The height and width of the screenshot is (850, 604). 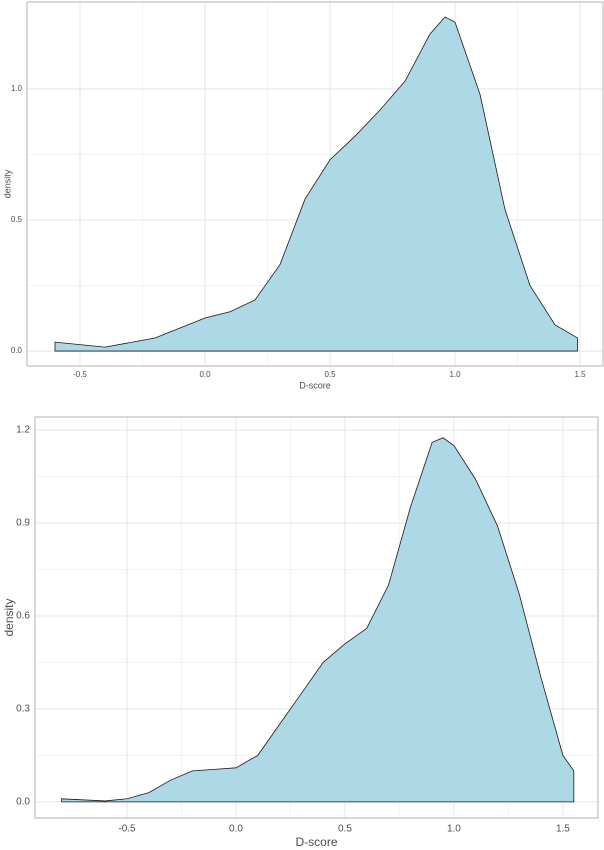 I want to click on y-tick-label: 1.0, so click(x=17, y=88).